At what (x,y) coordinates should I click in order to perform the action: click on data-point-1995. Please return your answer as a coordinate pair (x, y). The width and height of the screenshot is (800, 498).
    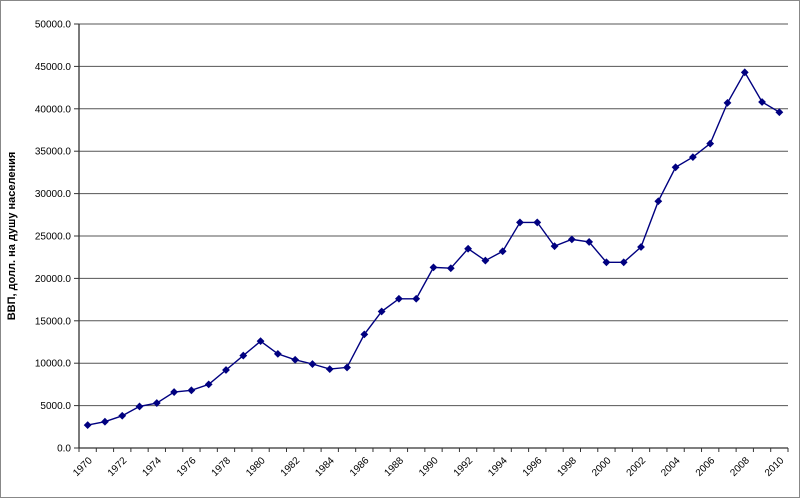
    Looking at the image, I should click on (520, 222).